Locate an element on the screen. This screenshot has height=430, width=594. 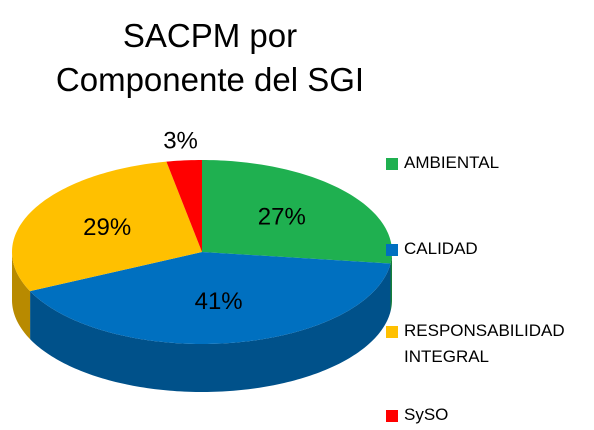
data-label: 27% is located at coordinates (282, 216).